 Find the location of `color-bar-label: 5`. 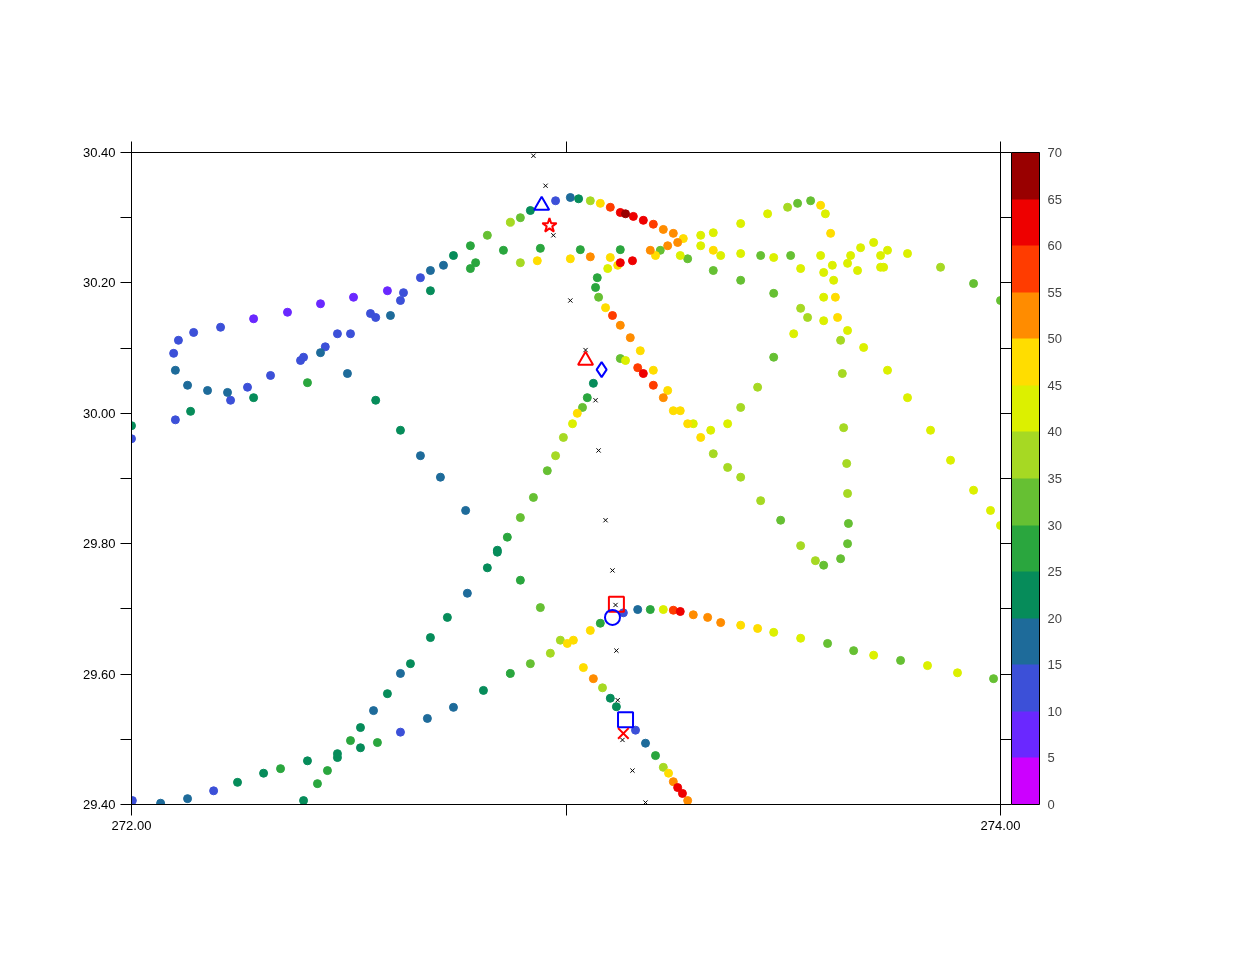

color-bar-label: 5 is located at coordinates (1051, 758).